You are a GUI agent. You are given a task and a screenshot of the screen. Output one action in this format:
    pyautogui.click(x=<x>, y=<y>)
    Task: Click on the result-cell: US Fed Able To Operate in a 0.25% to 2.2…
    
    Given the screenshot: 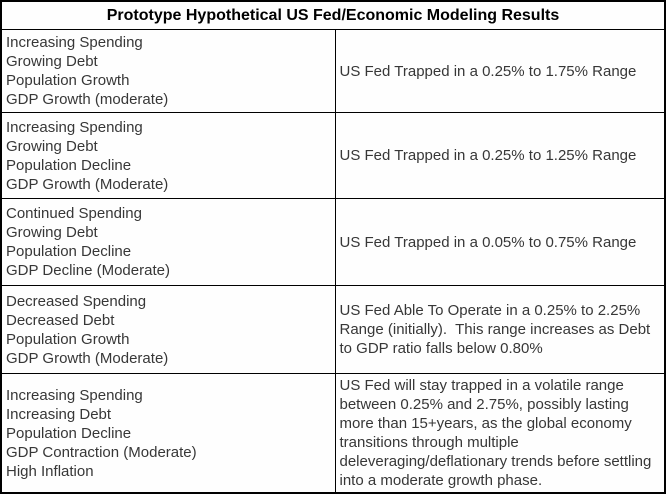 What is the action you would take?
    pyautogui.click(x=500, y=329)
    